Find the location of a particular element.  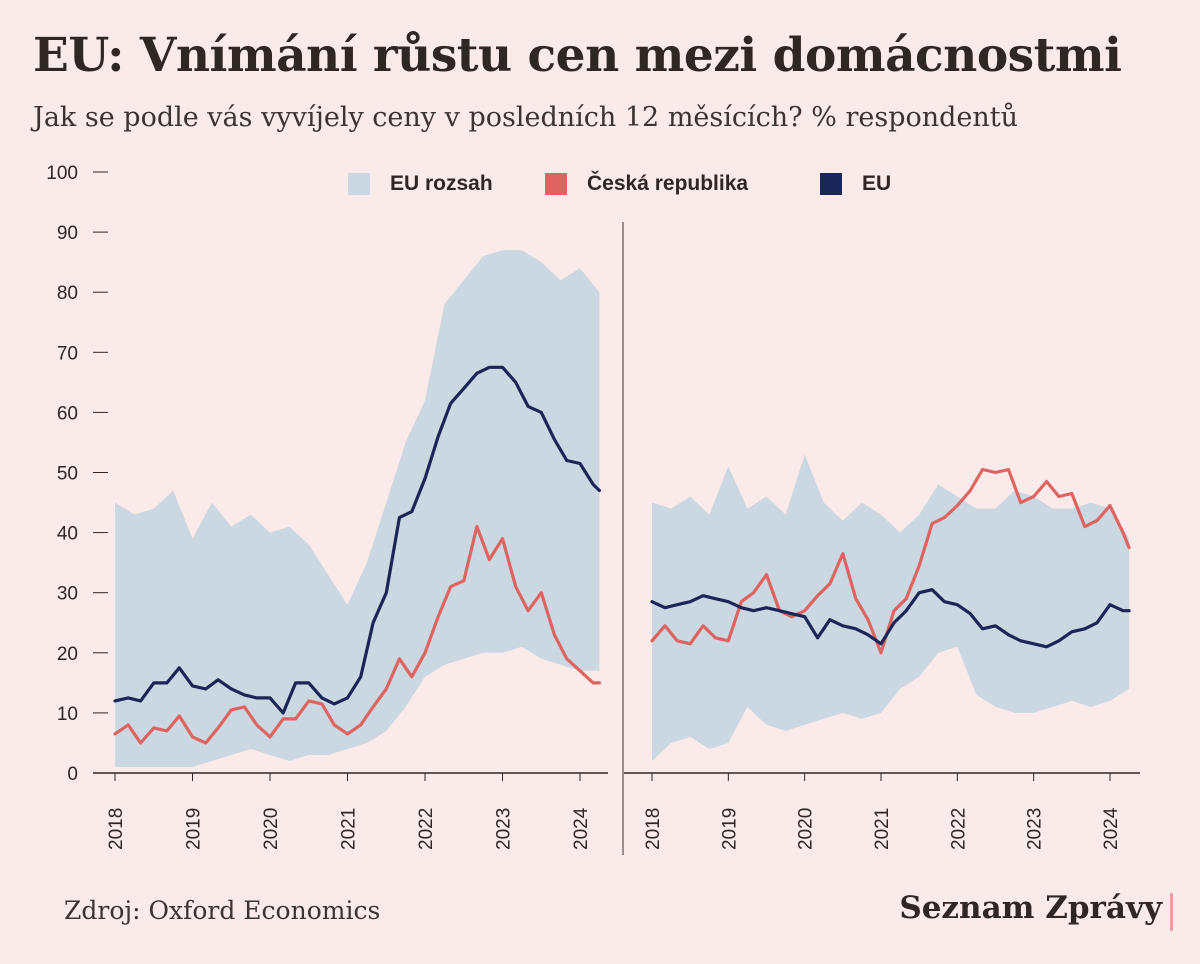

legend-label: EU rozsah is located at coordinates (441, 183).